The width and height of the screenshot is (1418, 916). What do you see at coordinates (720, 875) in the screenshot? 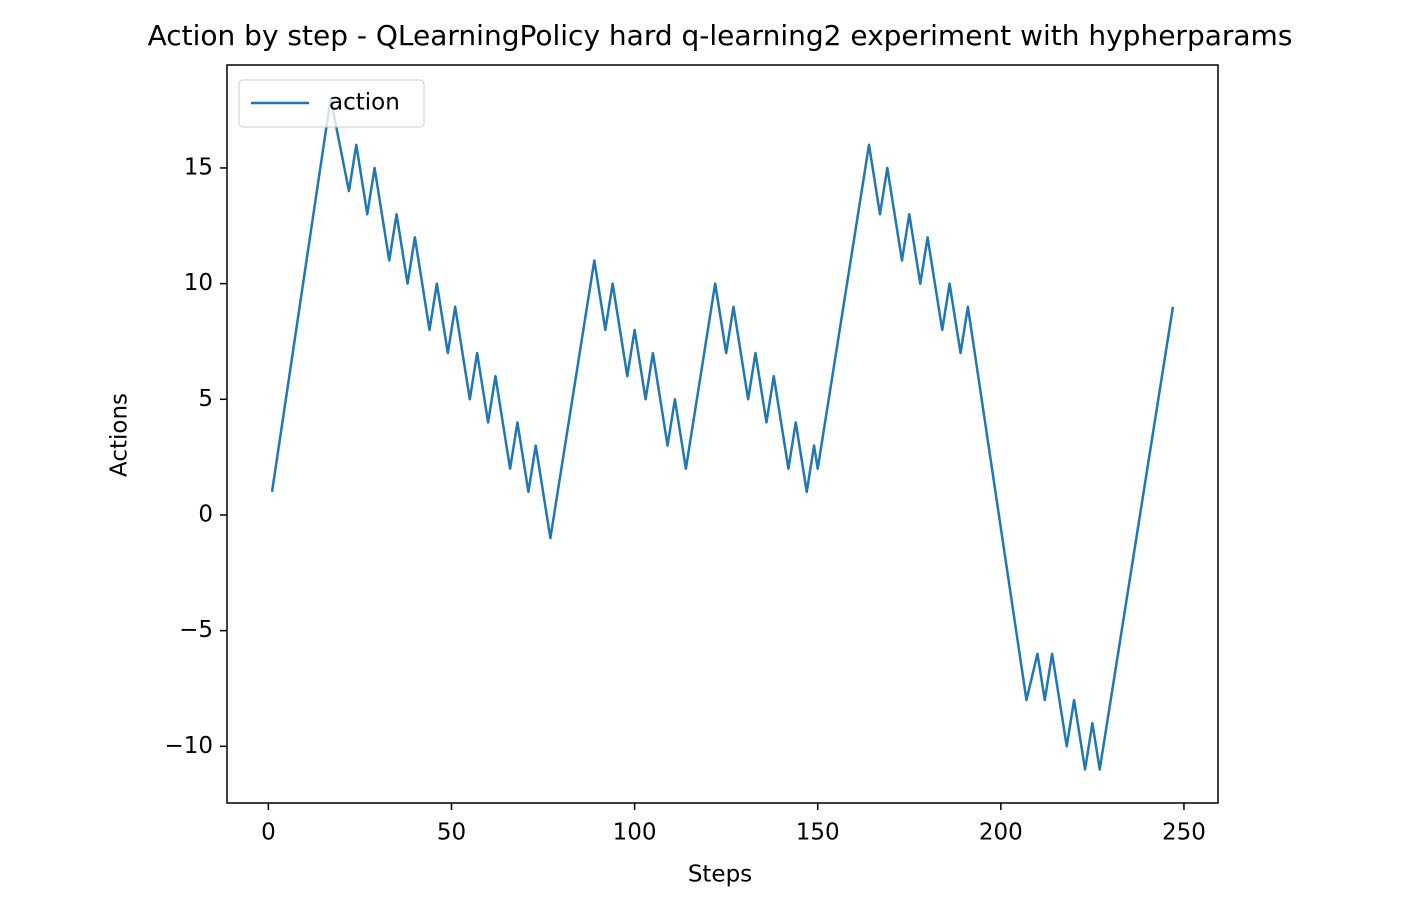
I see `x-axis-label: Steps` at bounding box center [720, 875].